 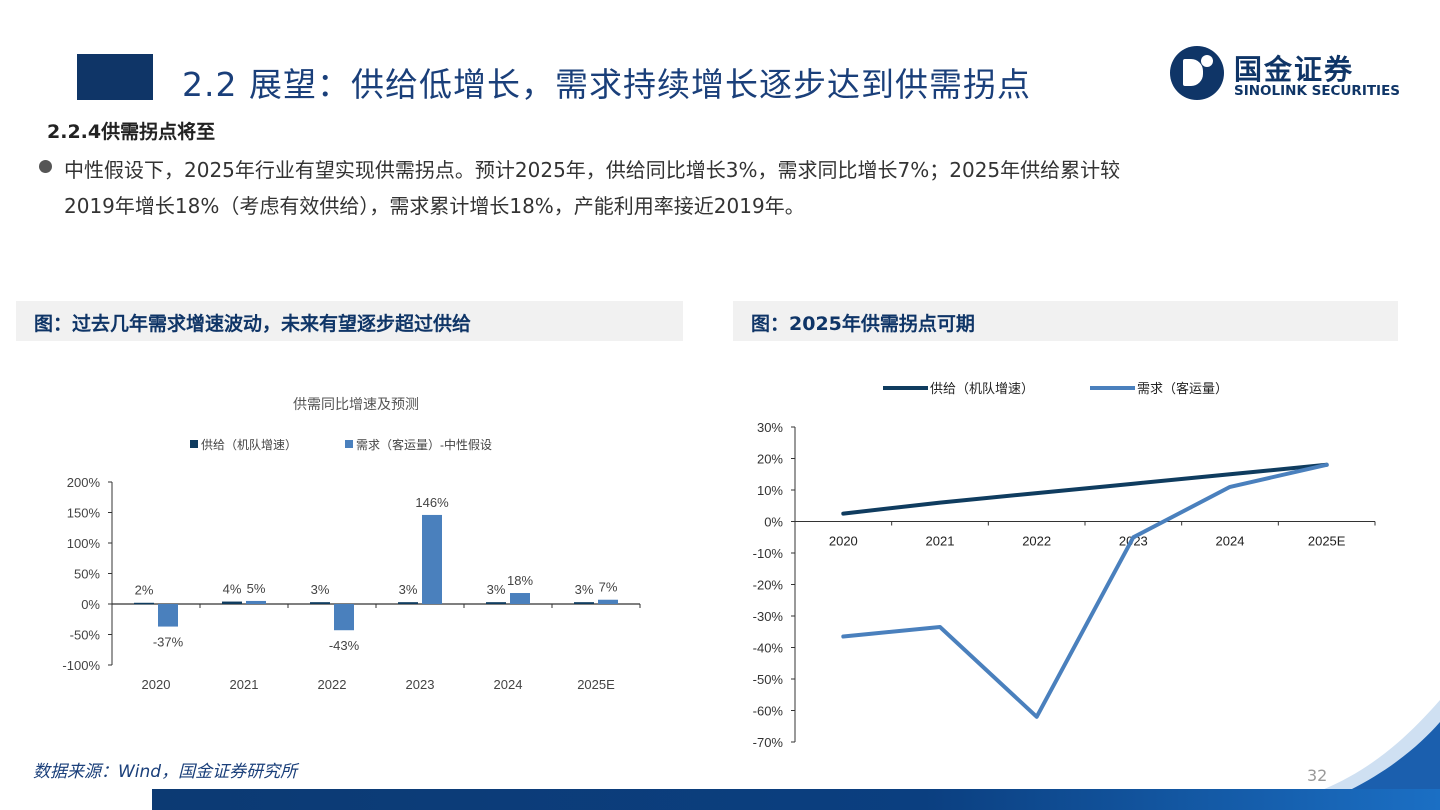 I want to click on left-figure-title-bar: 图：过去几年需求增速波动，未来有望逐步超过供给, so click(x=349, y=321).